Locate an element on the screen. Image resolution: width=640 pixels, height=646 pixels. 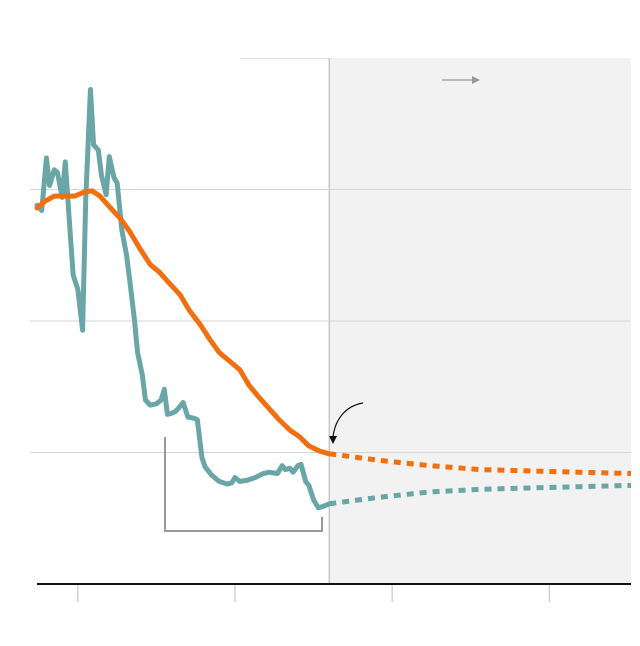
arrow-head is located at coordinates (476, 80).